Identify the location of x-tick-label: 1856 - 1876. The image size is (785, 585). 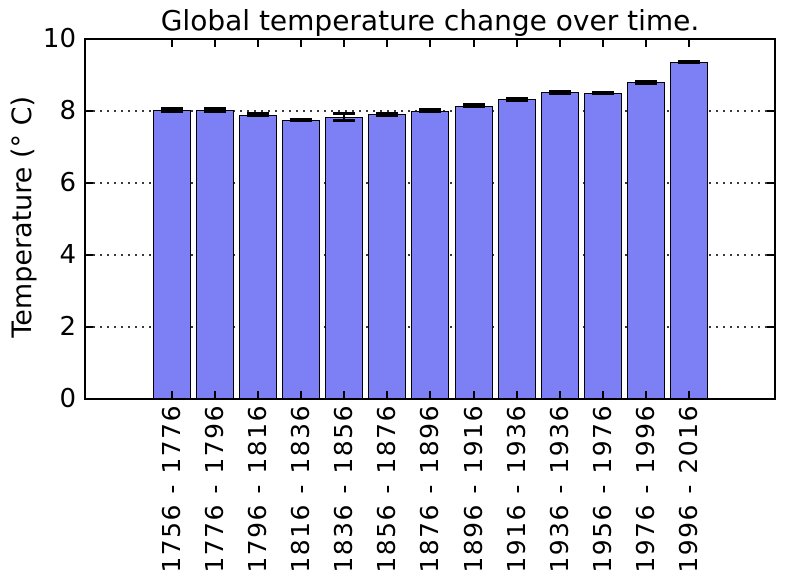
(387, 488).